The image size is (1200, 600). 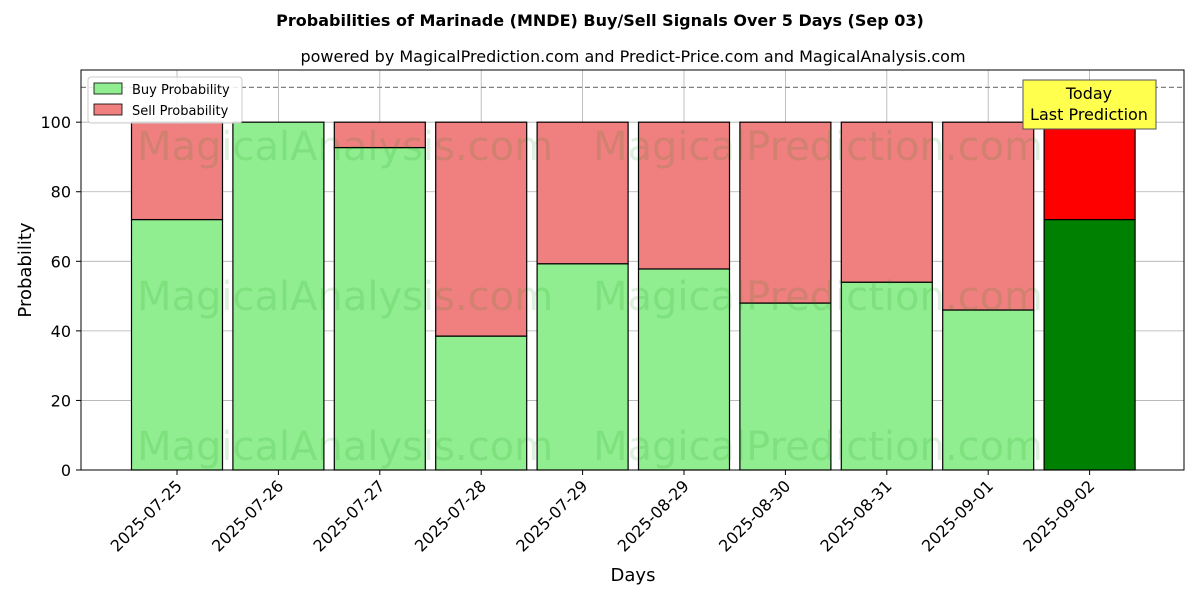 I want to click on legend-sell-swatch, so click(x=108, y=109).